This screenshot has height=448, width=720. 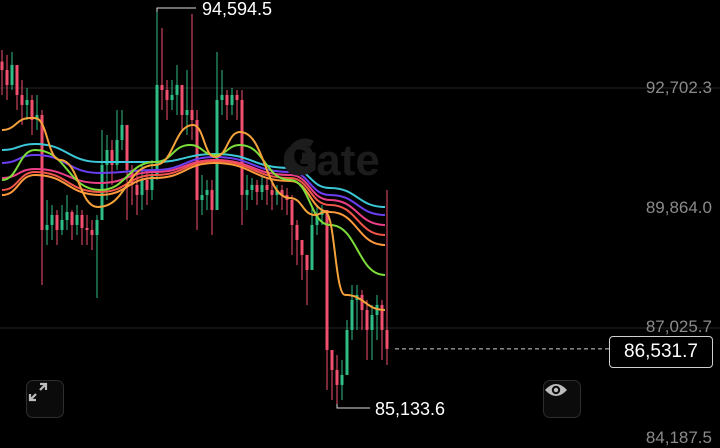 I want to click on high-marker-line, so click(x=176, y=9).